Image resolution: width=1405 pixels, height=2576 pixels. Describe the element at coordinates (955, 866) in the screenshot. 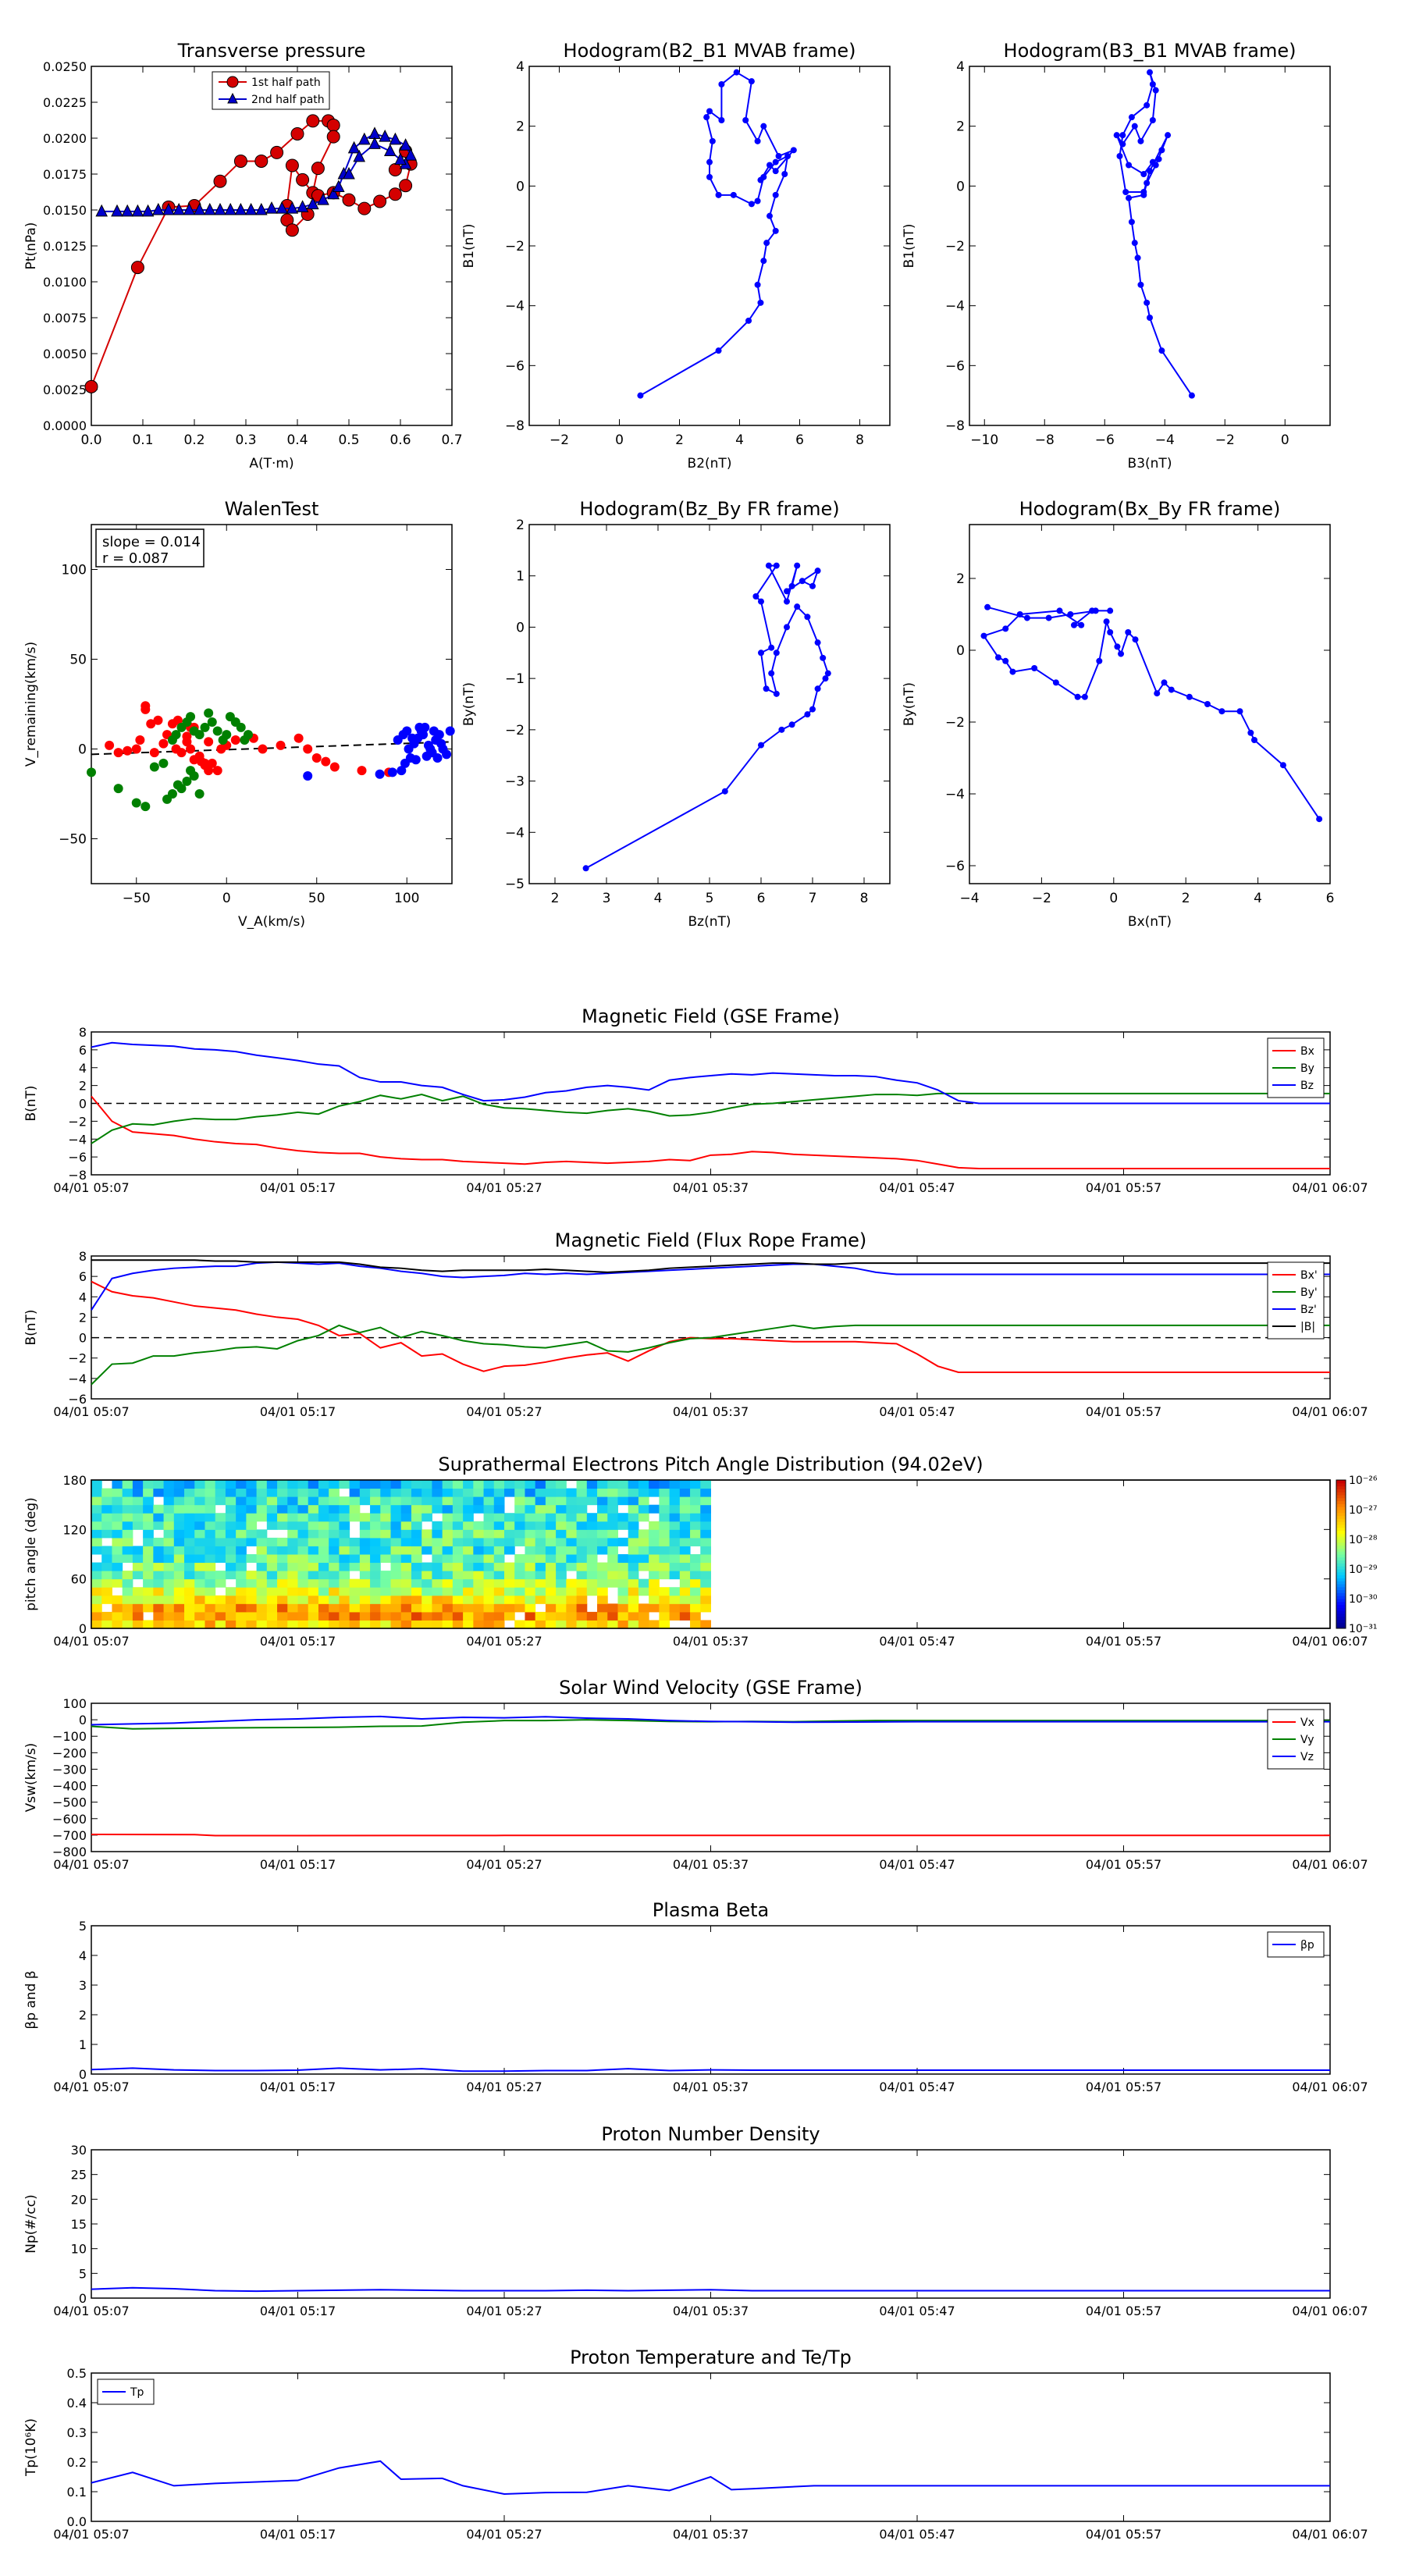

I see `h4-ytick-label: −6` at that location.